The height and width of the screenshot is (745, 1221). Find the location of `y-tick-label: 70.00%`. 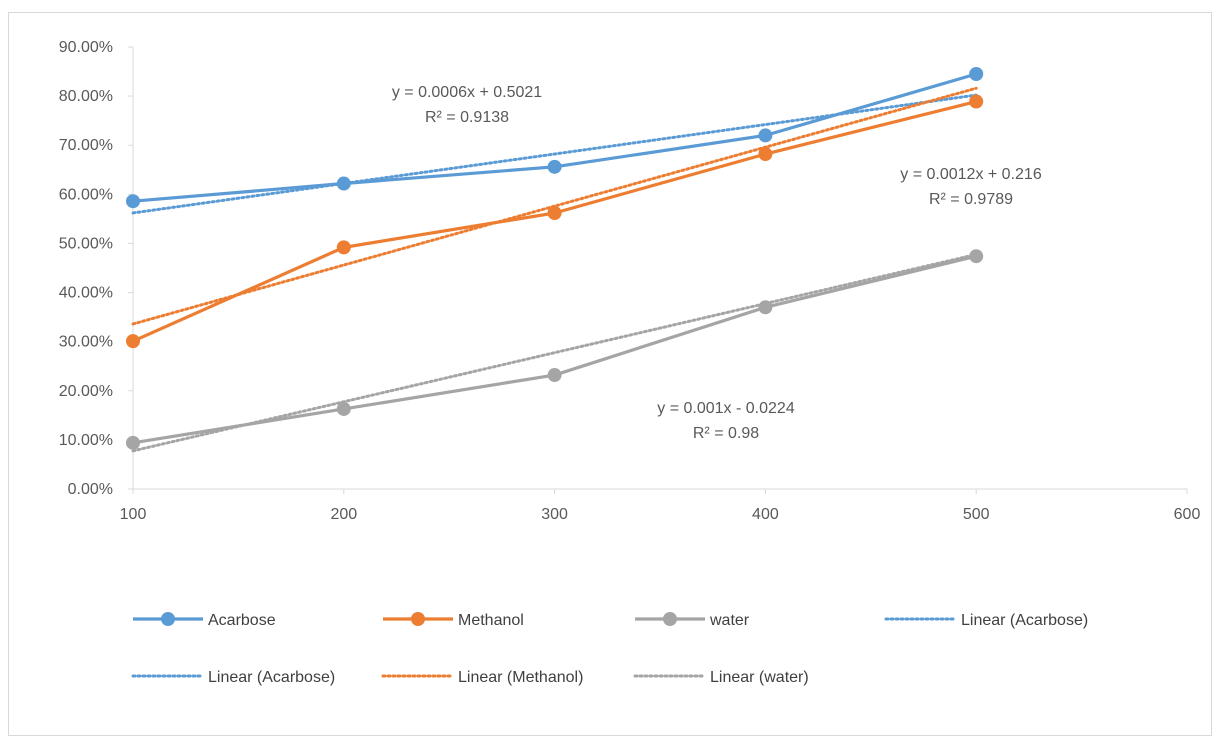

y-tick-label: 70.00% is located at coordinates (86, 145).